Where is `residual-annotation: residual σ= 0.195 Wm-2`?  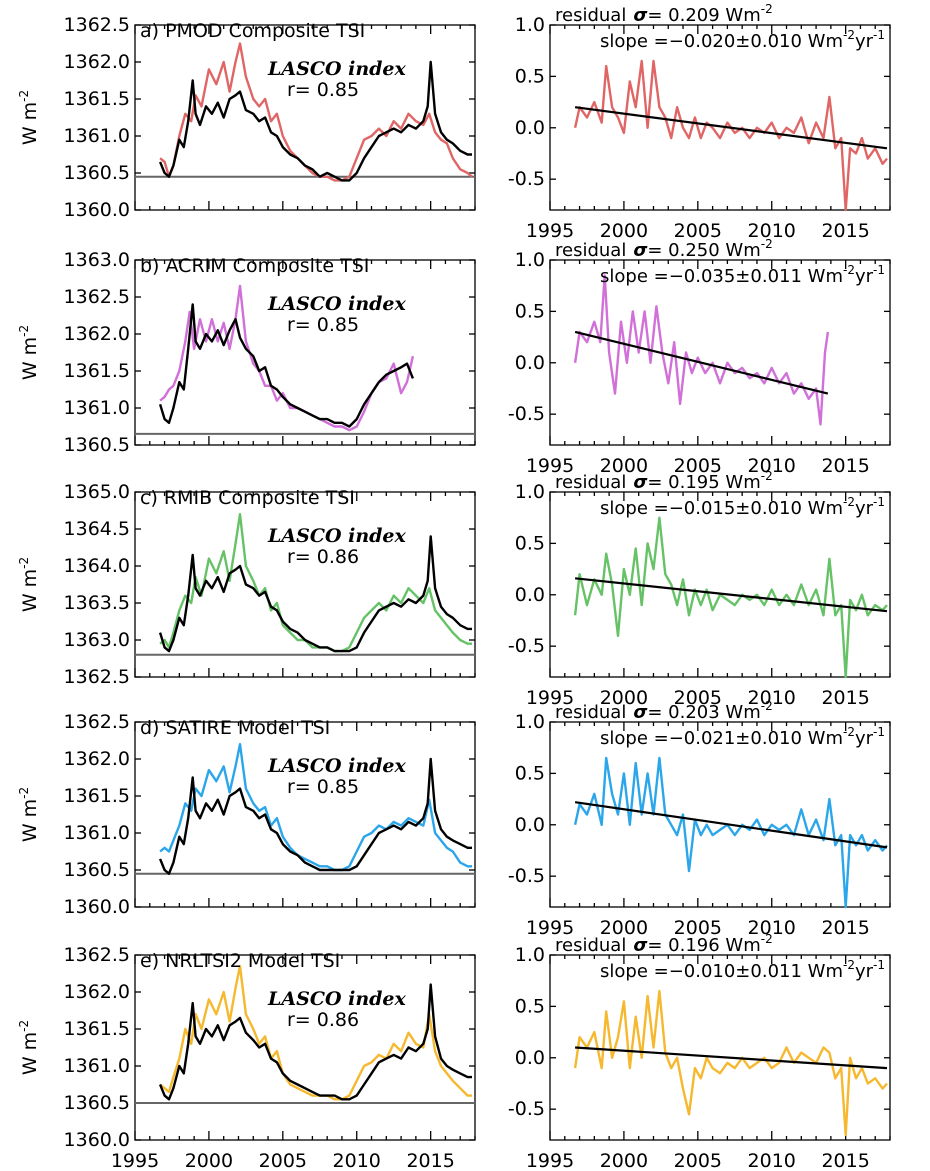 residual-annotation: residual σ= 0.195 Wm-2 is located at coordinates (664, 481).